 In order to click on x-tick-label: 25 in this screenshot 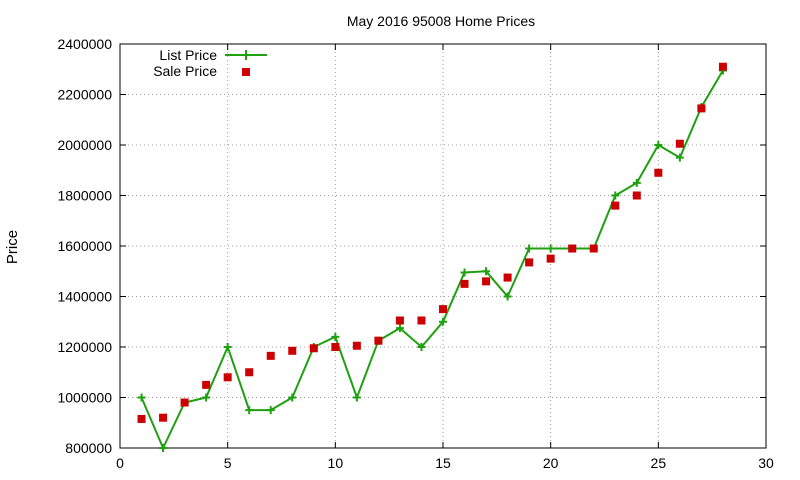, I will do `click(659, 463)`.